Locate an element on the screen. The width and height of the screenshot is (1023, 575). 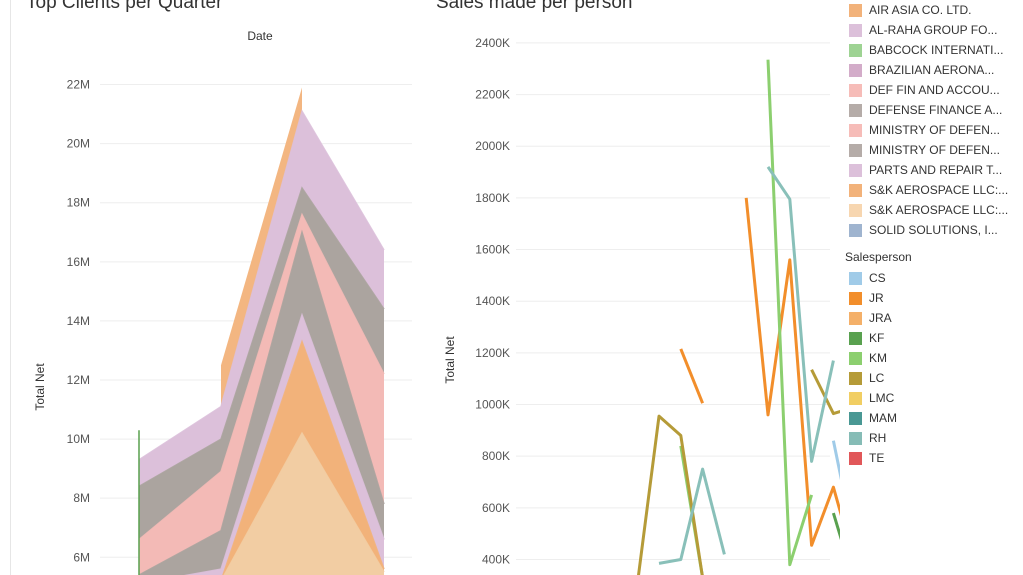
y-tick-label: 10M is located at coordinates (78, 439).